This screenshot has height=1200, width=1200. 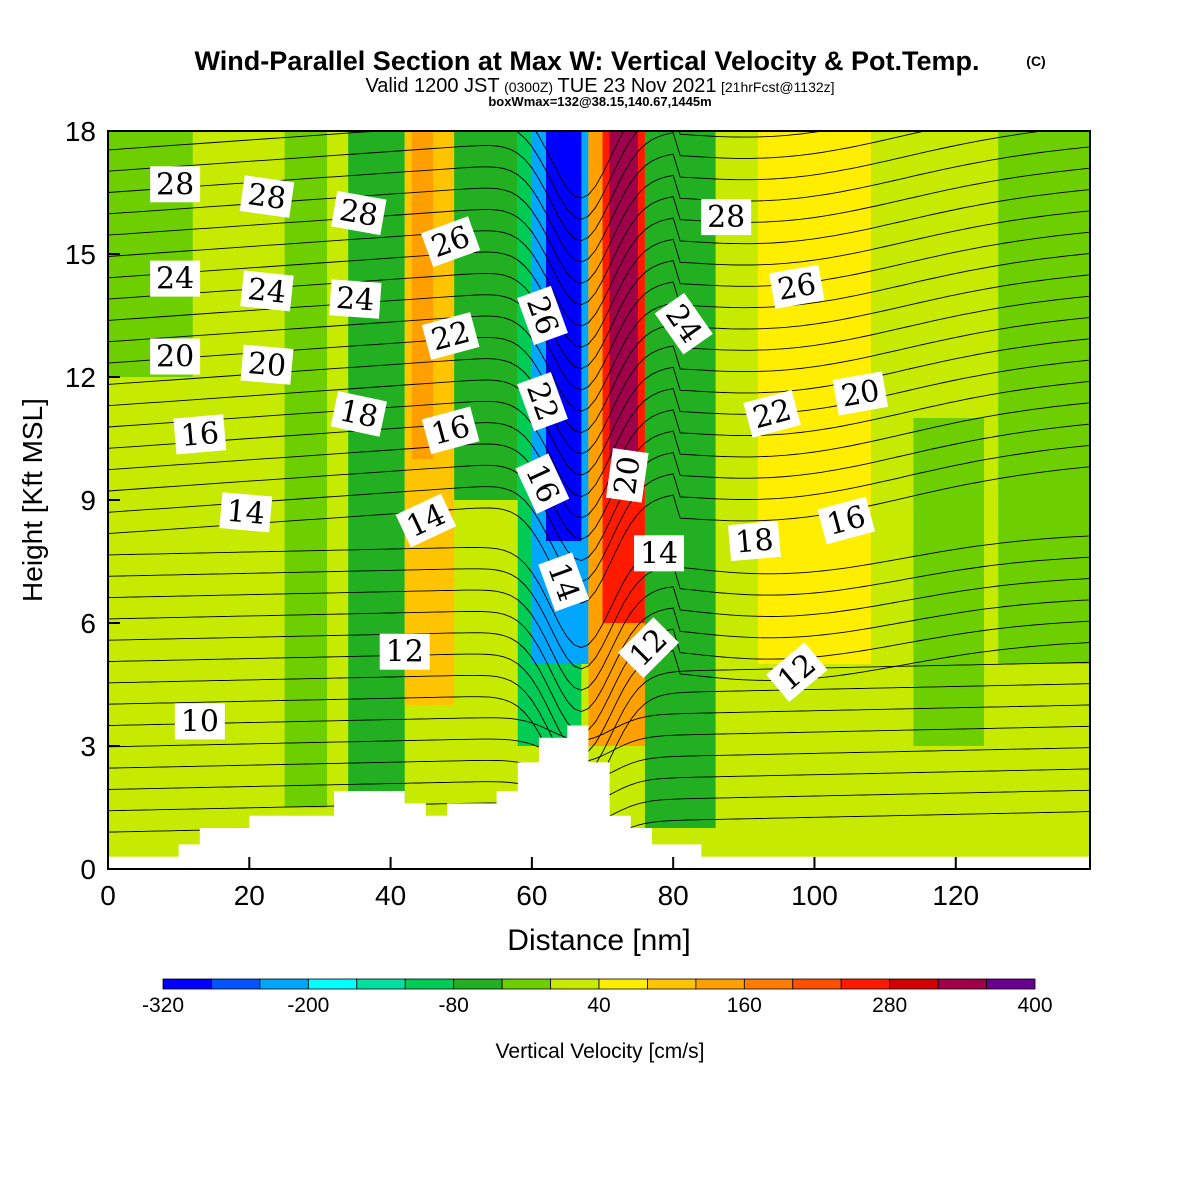 What do you see at coordinates (1035, 61) in the screenshot?
I see `copyright-mark: (C)` at bounding box center [1035, 61].